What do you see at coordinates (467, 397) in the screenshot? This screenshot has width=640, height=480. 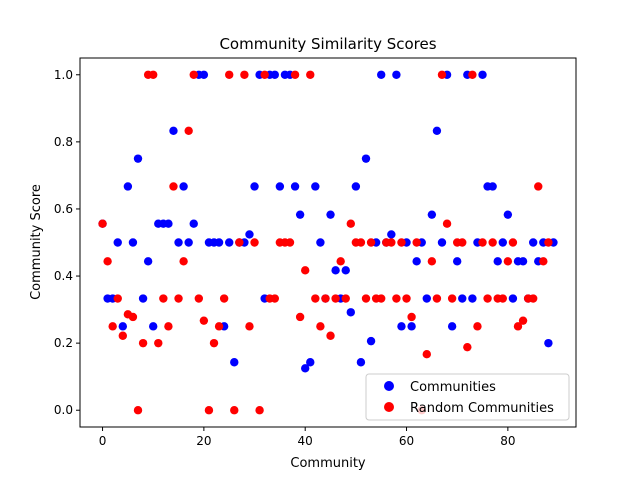 I see `legend-box` at bounding box center [467, 397].